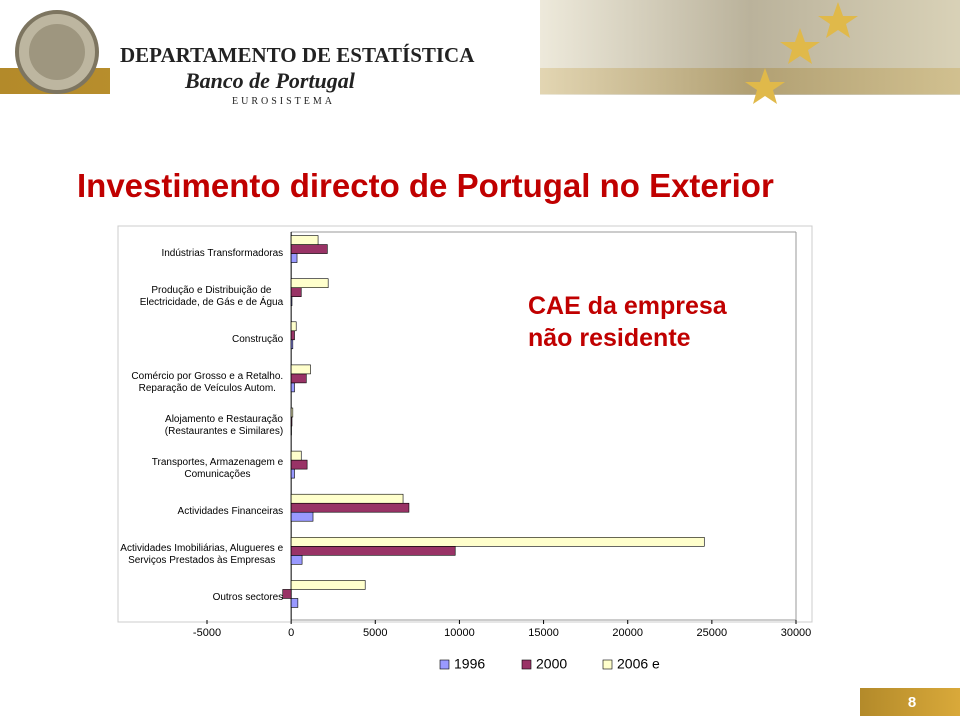 This screenshot has width=960, height=716. What do you see at coordinates (248, 598) in the screenshot?
I see `category-label: Outros sectores` at bounding box center [248, 598].